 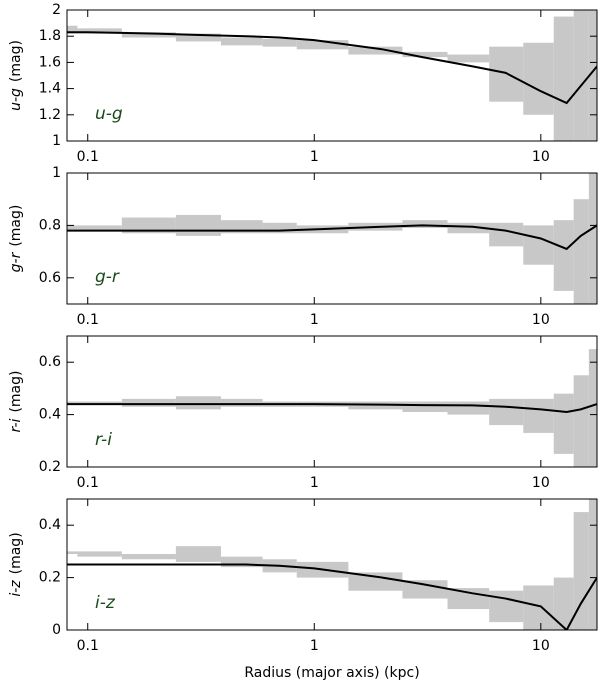 I want to click on y-tick-label: 1.4, so click(x=50, y=89).